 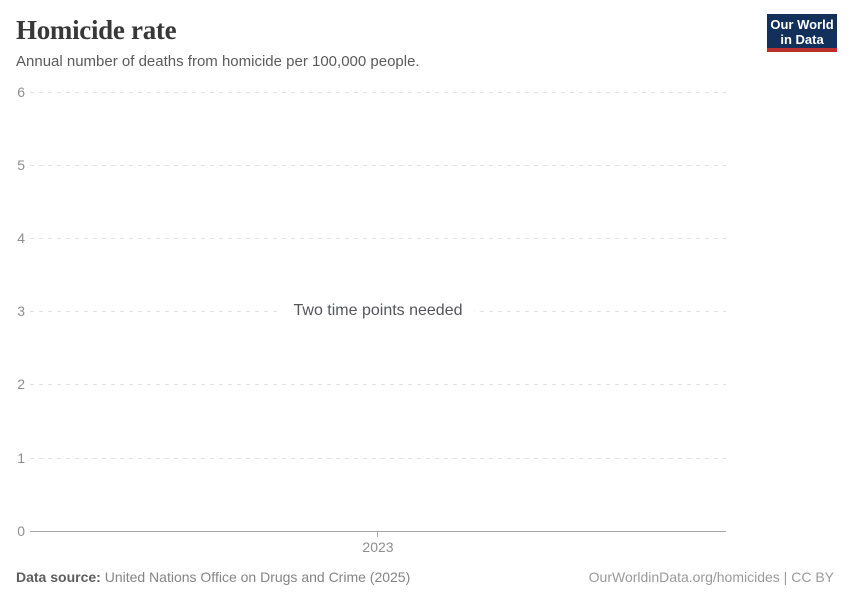 I want to click on owid-logo-line1: Our World, so click(x=802, y=24).